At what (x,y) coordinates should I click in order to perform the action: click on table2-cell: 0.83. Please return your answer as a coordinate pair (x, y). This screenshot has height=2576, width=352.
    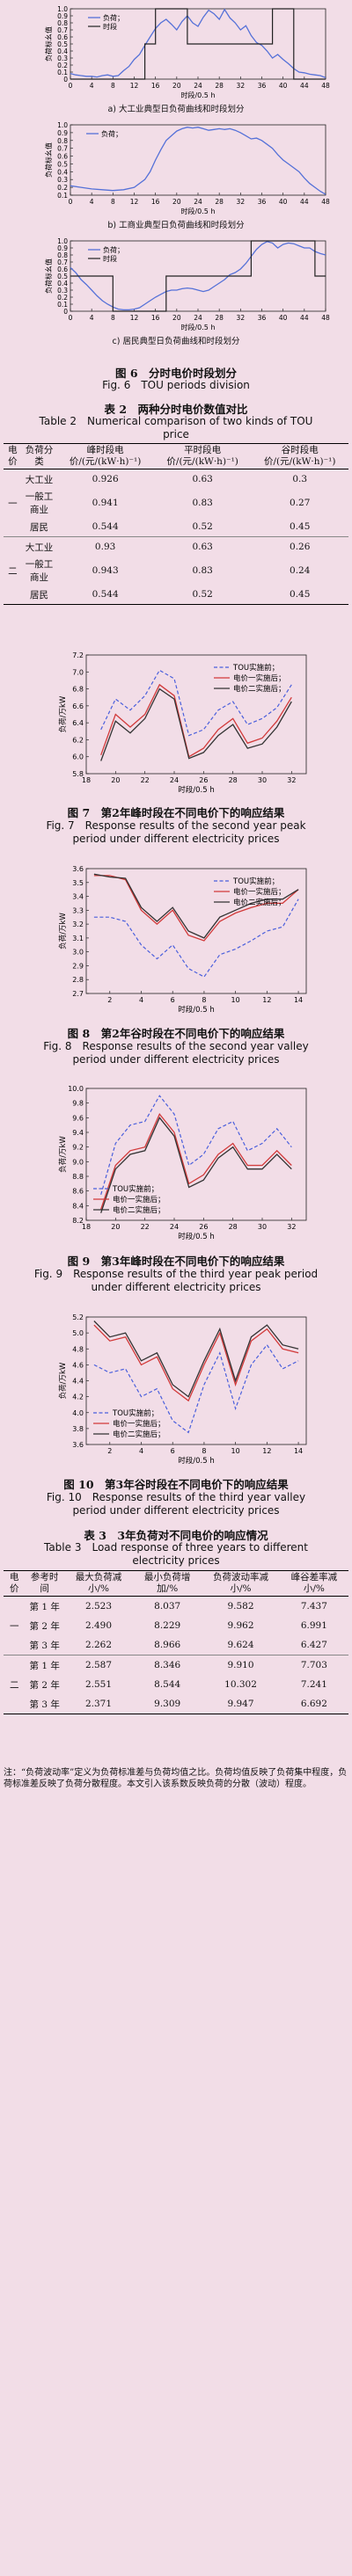
    Looking at the image, I should click on (202, 570).